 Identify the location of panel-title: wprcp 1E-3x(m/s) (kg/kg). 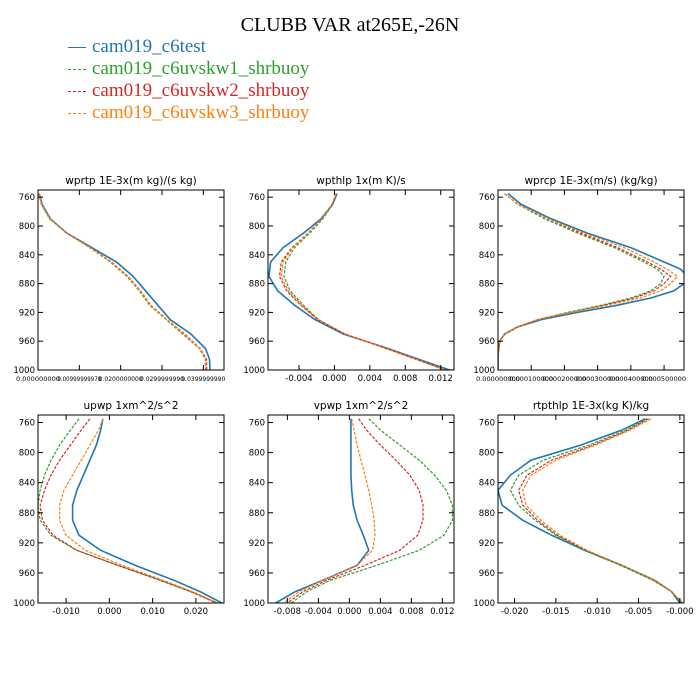
(590, 181).